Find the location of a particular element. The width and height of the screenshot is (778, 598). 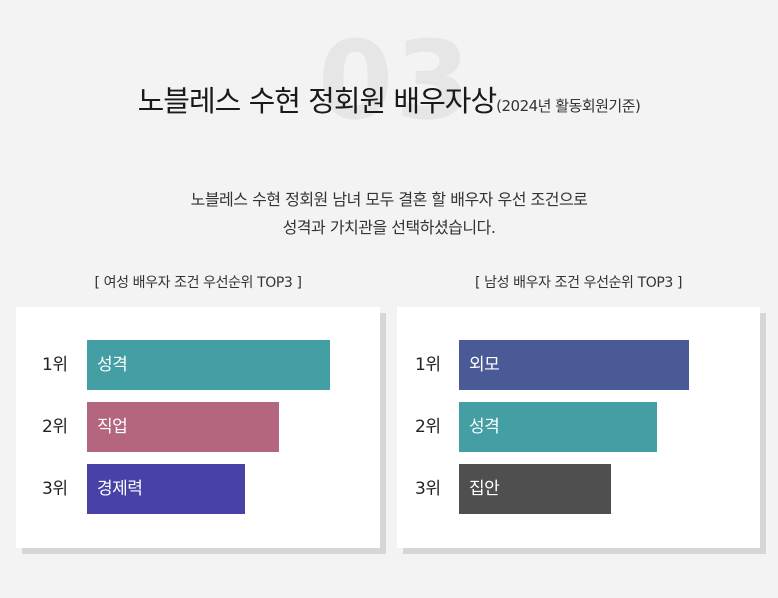

page-title-sub: (2024년 활동회원기준) is located at coordinates (568, 106).